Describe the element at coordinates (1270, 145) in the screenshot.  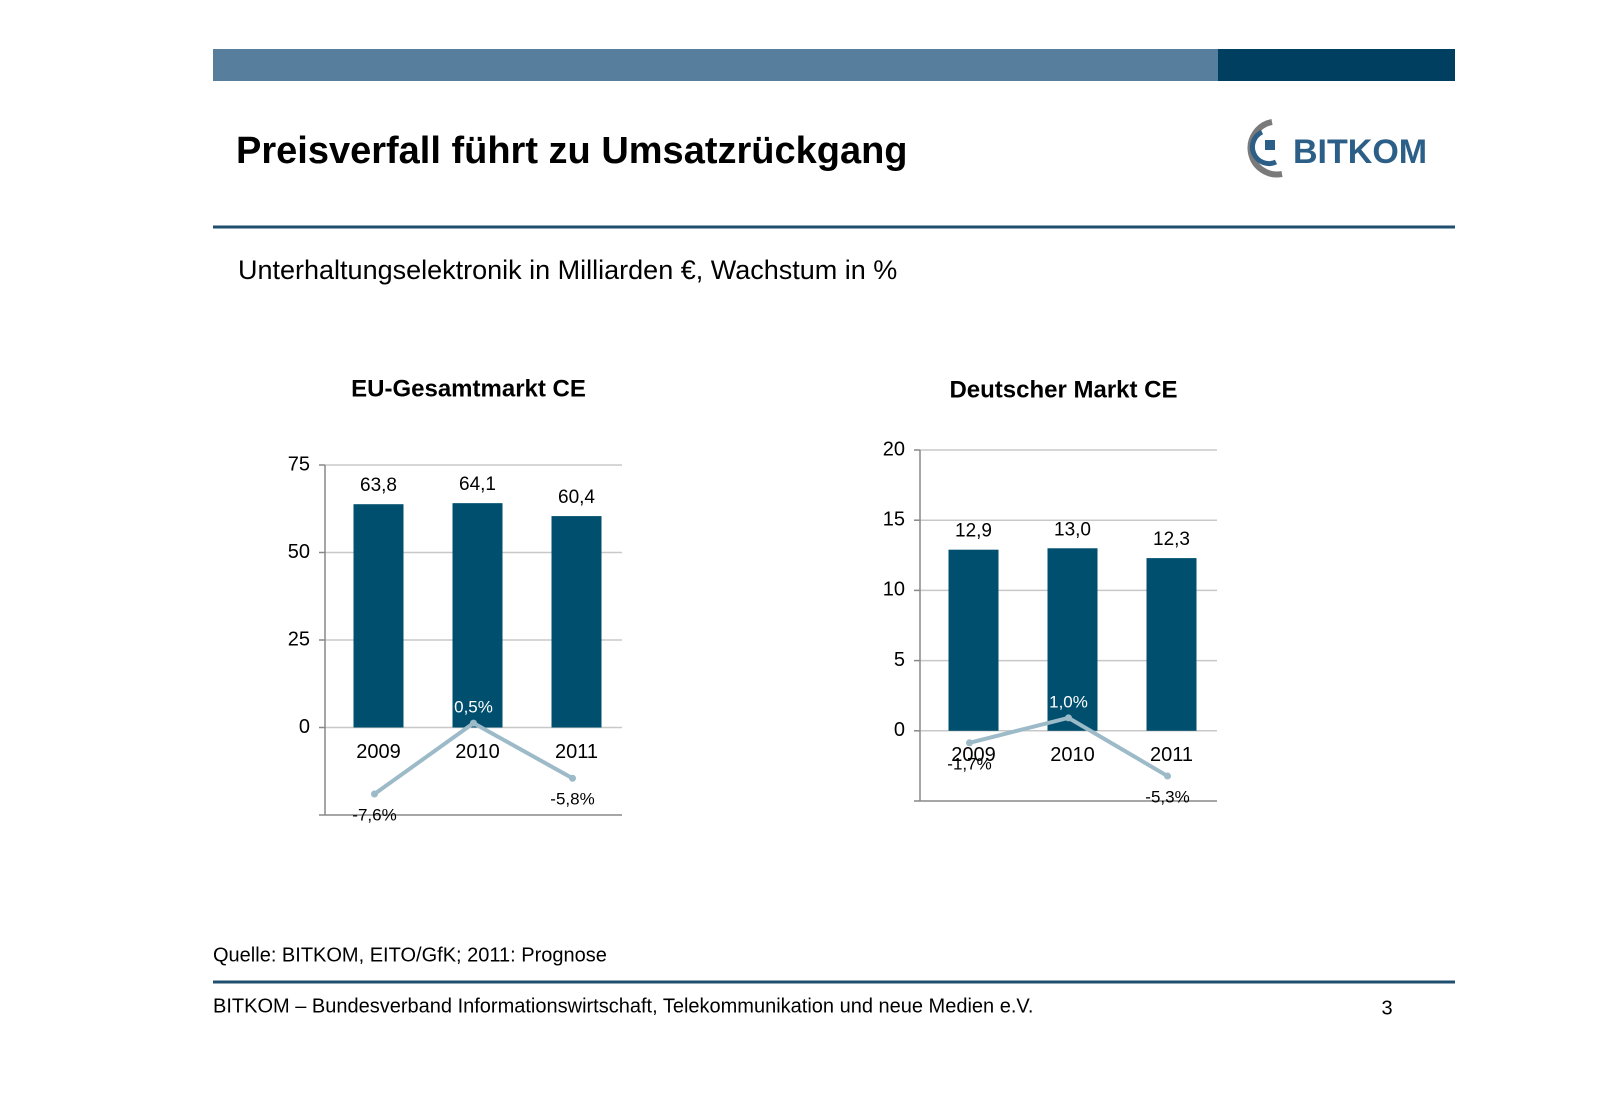
I see `logo-square` at that location.